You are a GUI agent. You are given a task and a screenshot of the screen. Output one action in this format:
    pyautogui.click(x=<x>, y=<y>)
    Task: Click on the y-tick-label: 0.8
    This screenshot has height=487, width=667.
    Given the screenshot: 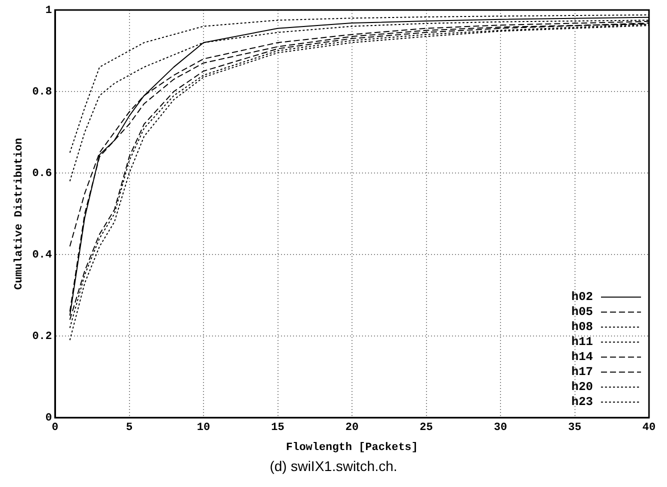 What is the action you would take?
    pyautogui.click(x=42, y=92)
    